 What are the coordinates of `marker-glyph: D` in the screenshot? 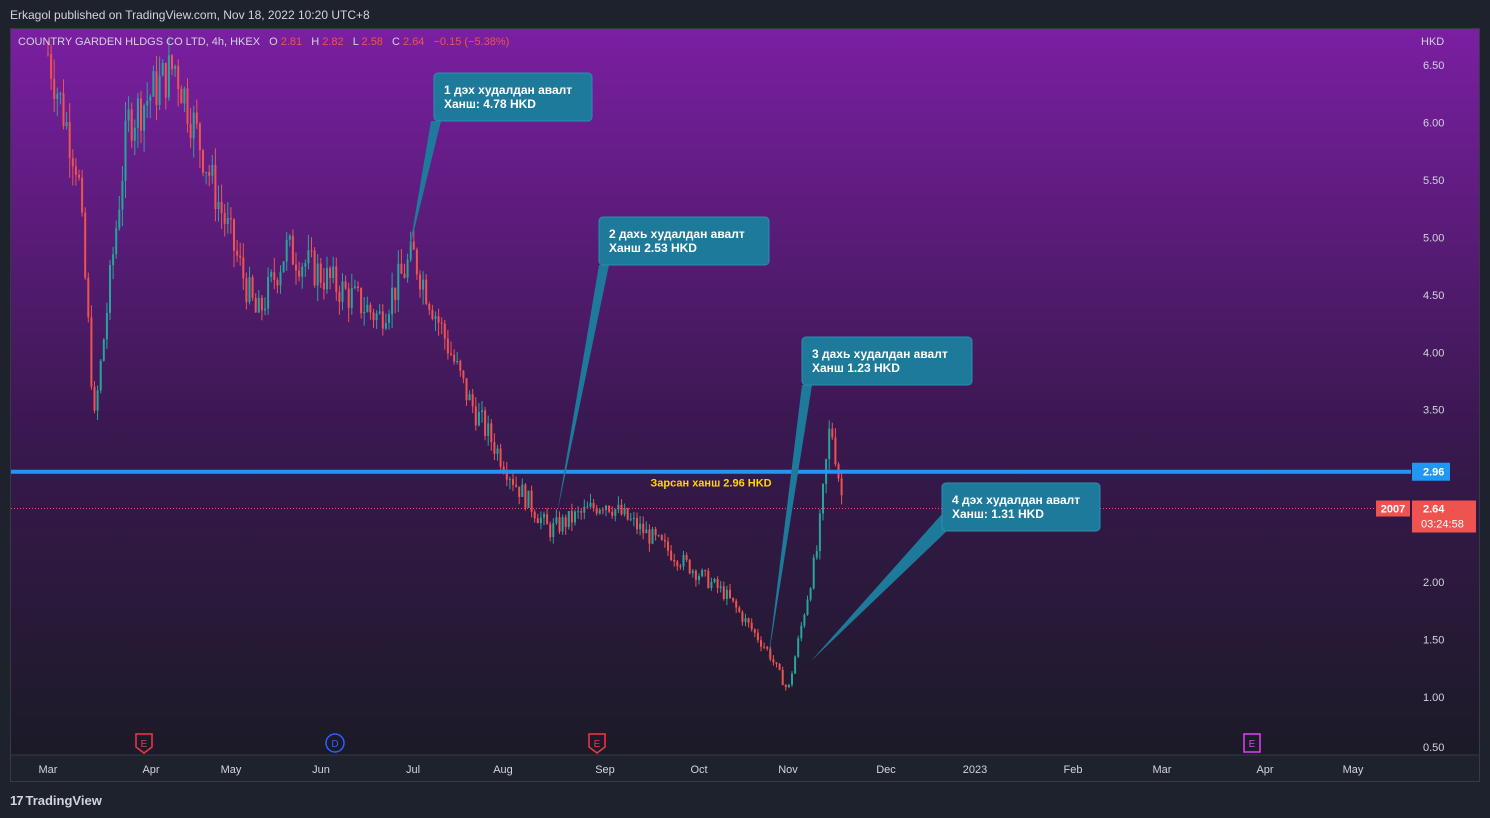 It's located at (334, 744).